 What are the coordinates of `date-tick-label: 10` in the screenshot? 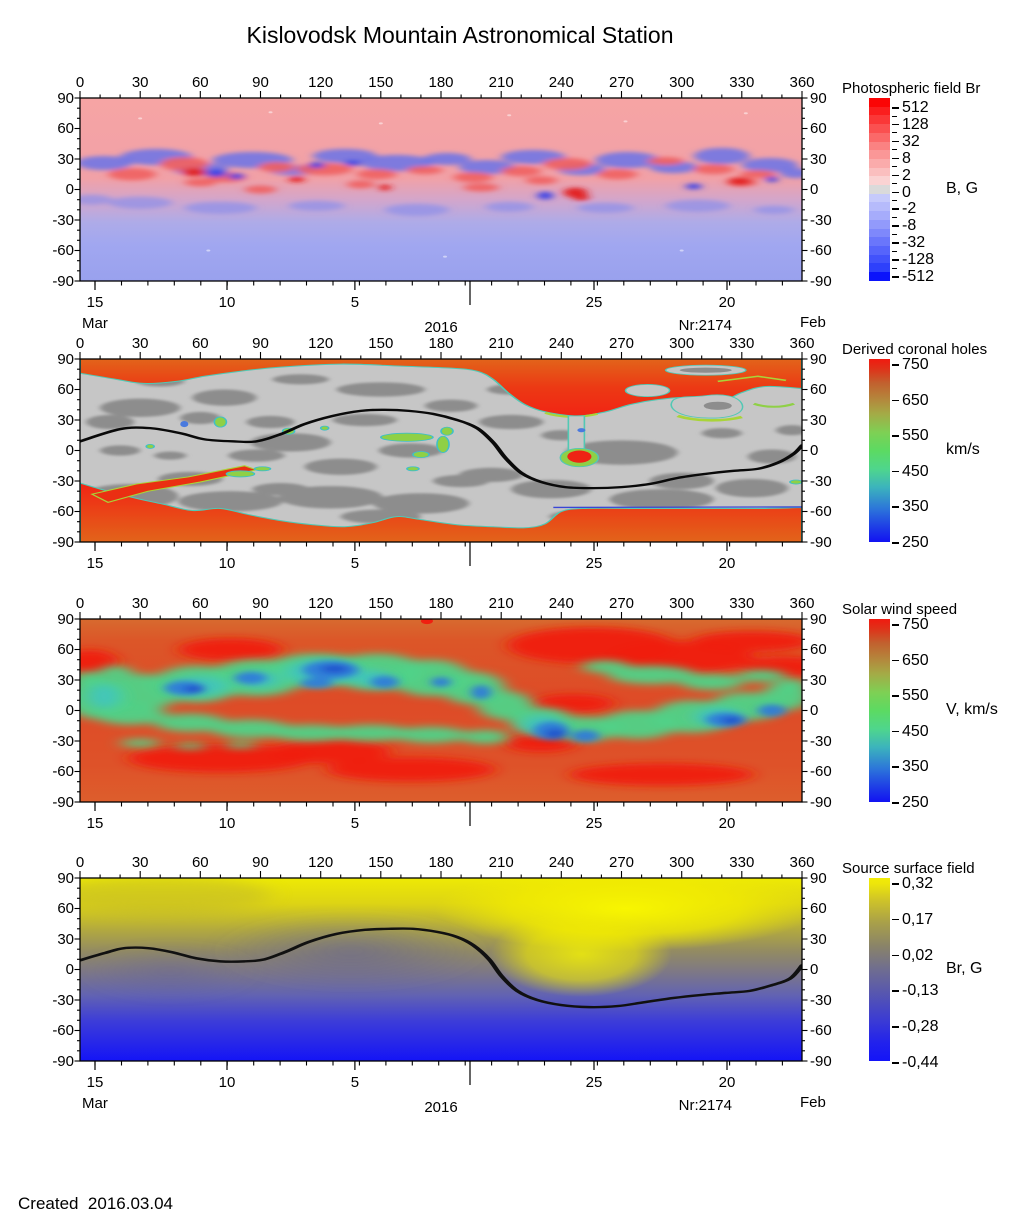 It's located at (227, 563).